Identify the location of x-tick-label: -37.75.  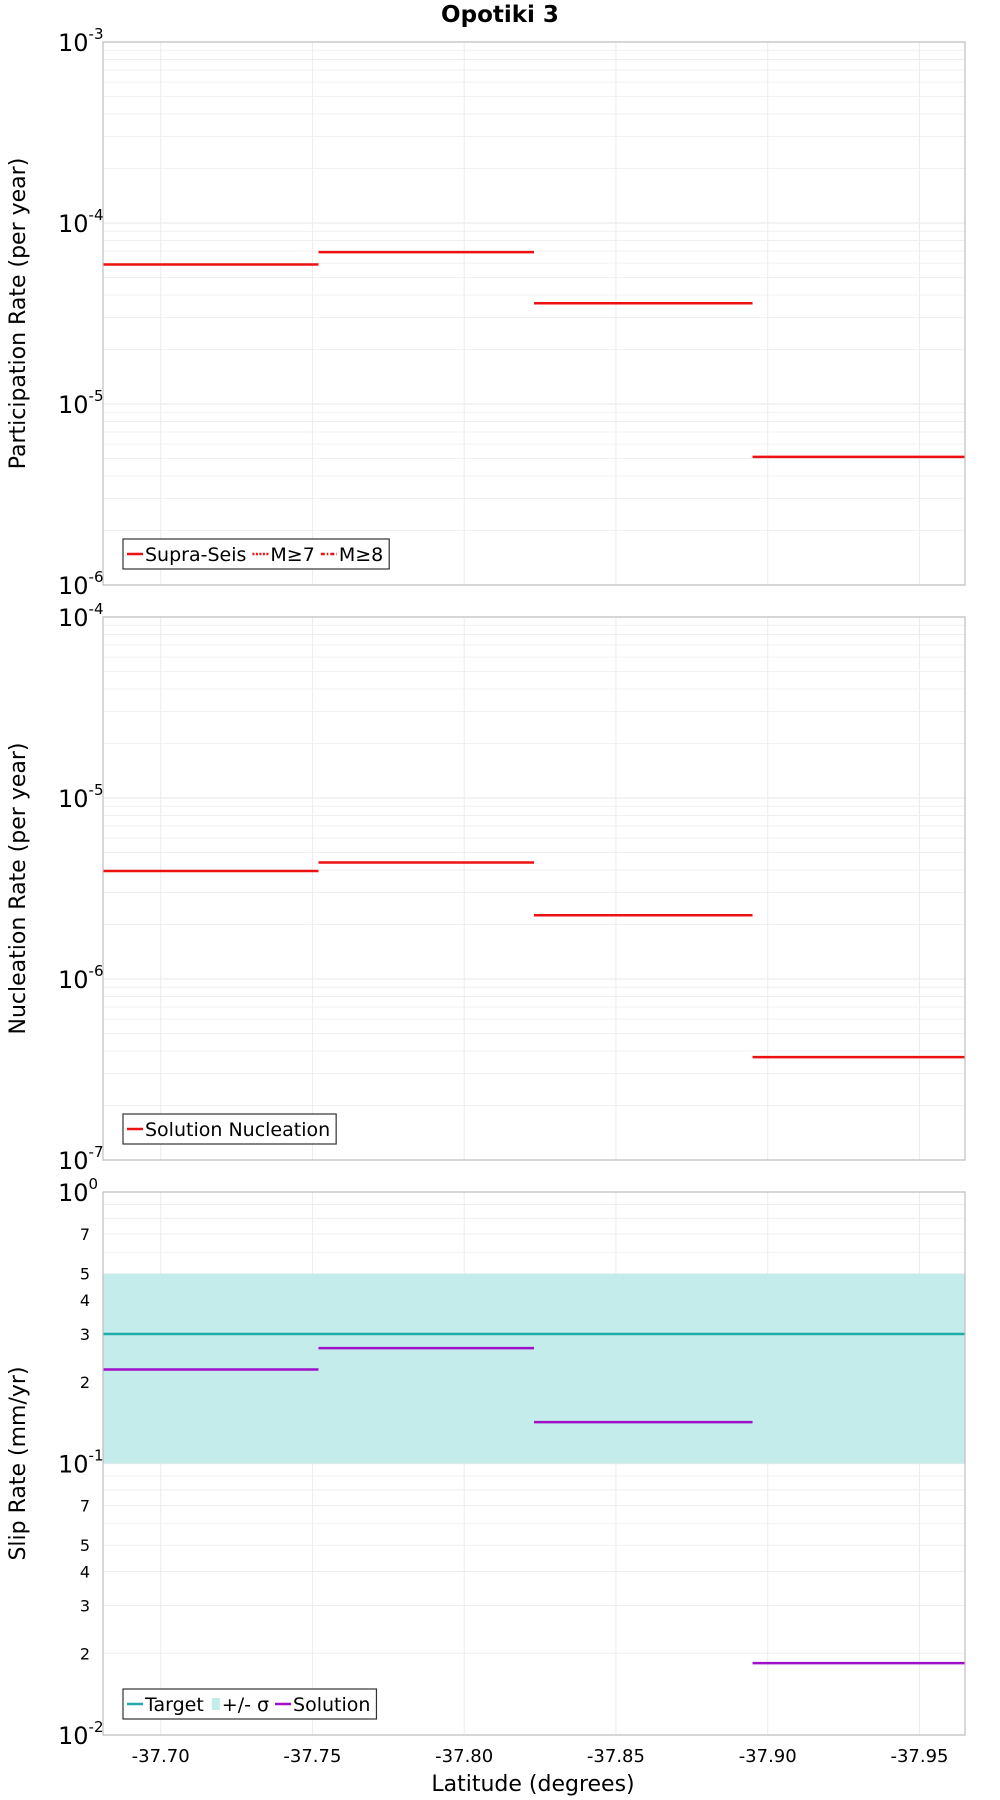
(312, 1756).